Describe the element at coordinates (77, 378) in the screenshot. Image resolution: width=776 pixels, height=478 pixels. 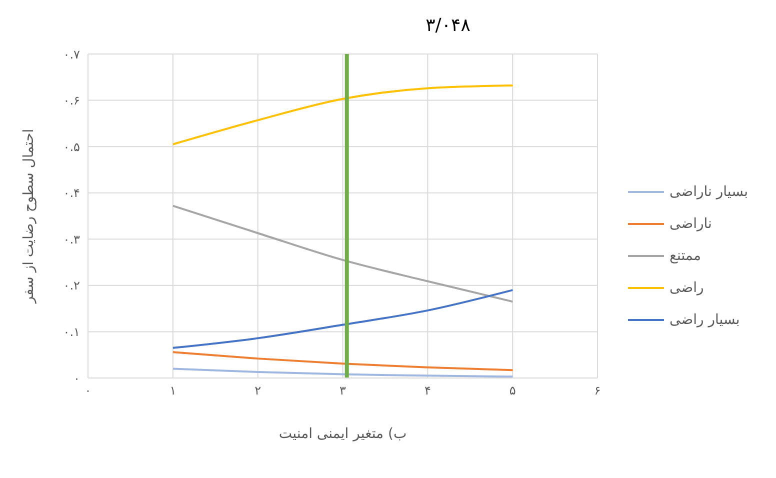
I see `y-tick-label: ۰` at that location.